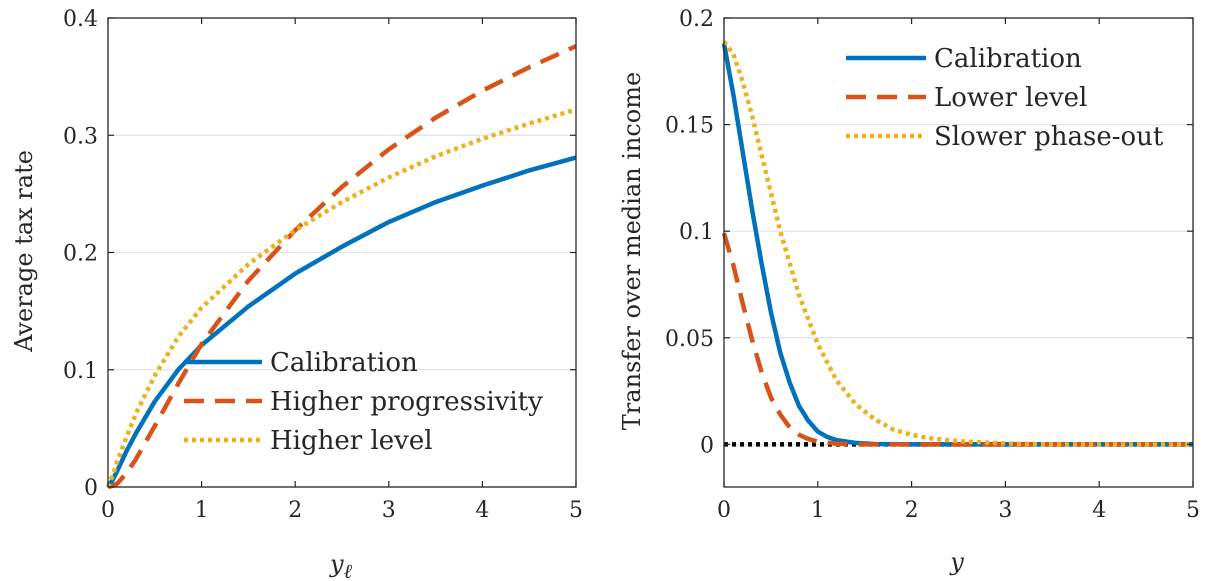 The width and height of the screenshot is (1212, 581). I want to click on x-axis-label: yℓ, so click(341, 565).